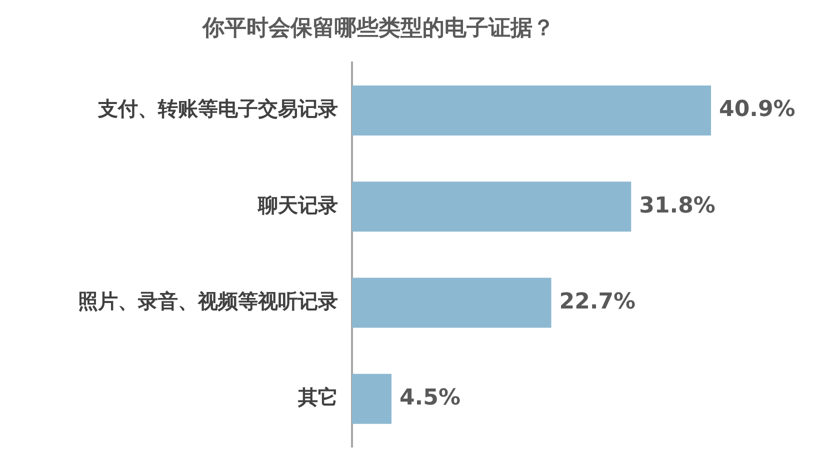 The image size is (827, 473). Describe the element at coordinates (217, 108) in the screenshot. I see `y-tick-label: 支付、转账等电子交易记录` at that location.